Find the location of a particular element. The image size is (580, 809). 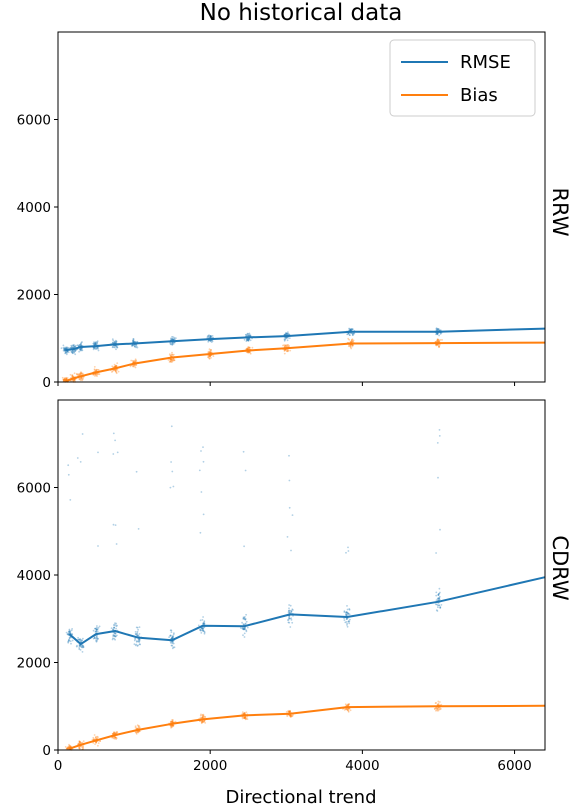

series-line-rmse is located at coordinates (307, 611).